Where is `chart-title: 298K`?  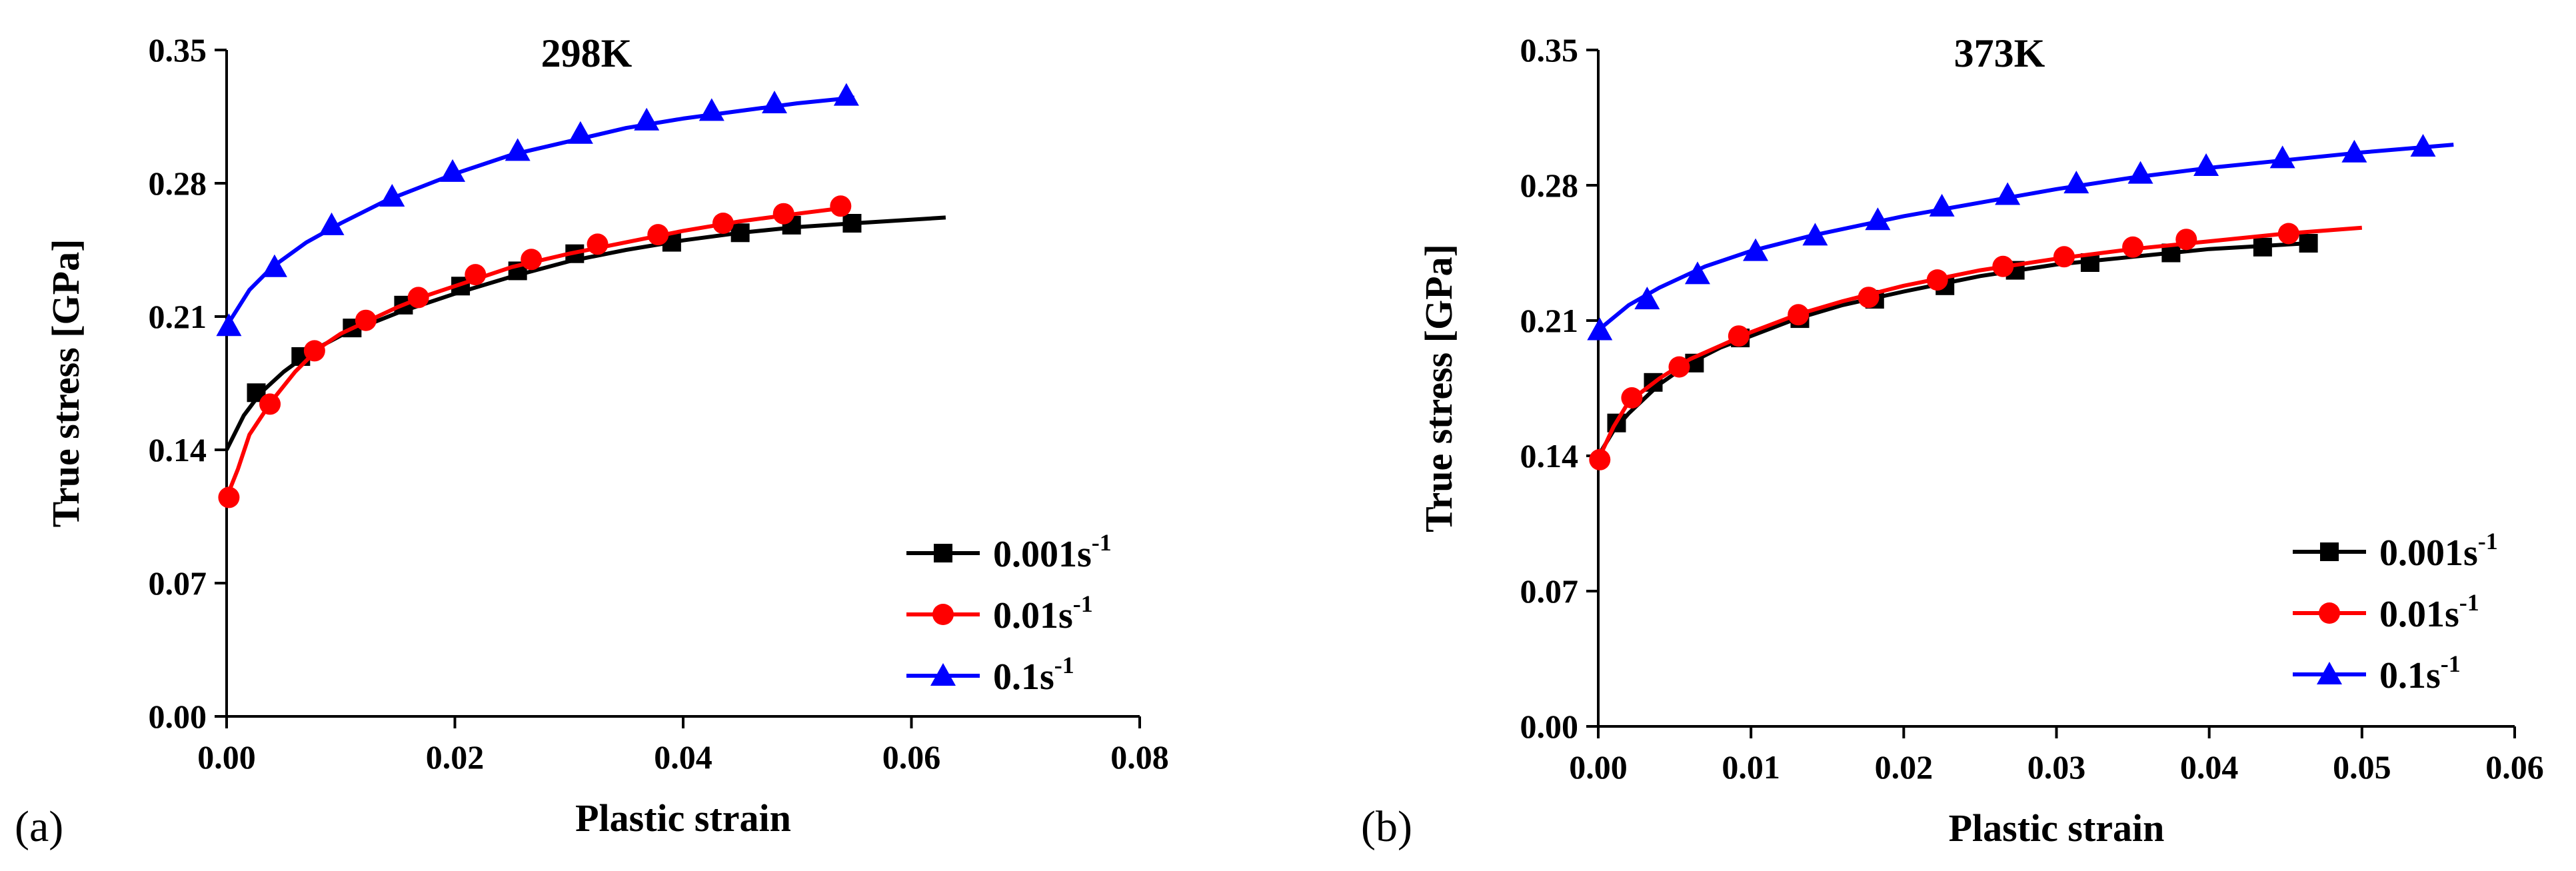 chart-title: 298K is located at coordinates (587, 53).